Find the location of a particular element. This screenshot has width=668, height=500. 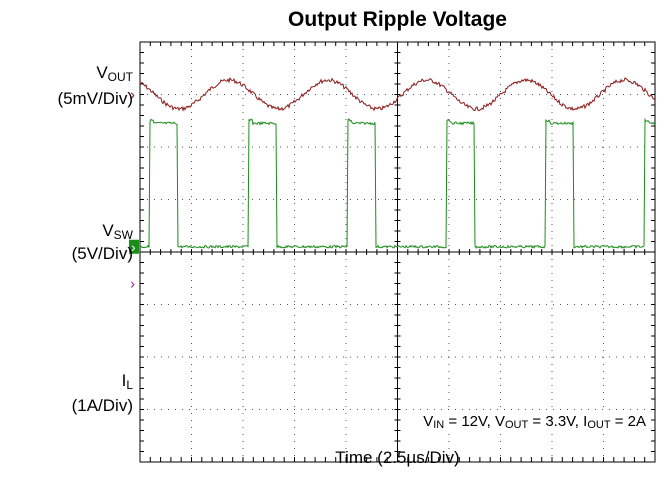

chart-title: Output Ripple Voltage is located at coordinates (397, 19).